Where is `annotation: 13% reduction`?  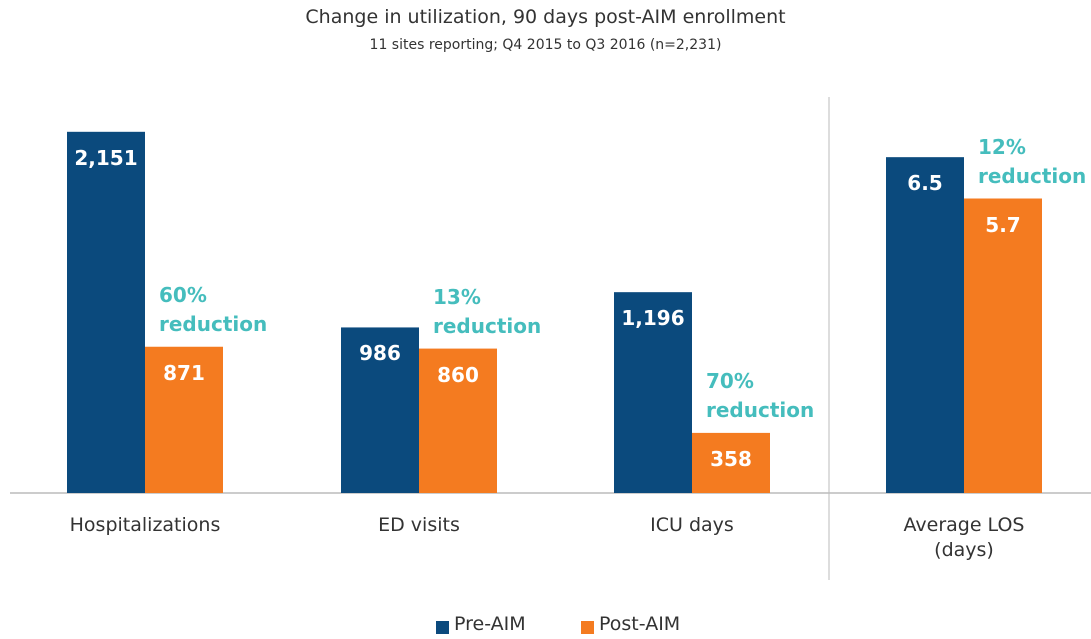
annotation: 13% reduction is located at coordinates (487, 311).